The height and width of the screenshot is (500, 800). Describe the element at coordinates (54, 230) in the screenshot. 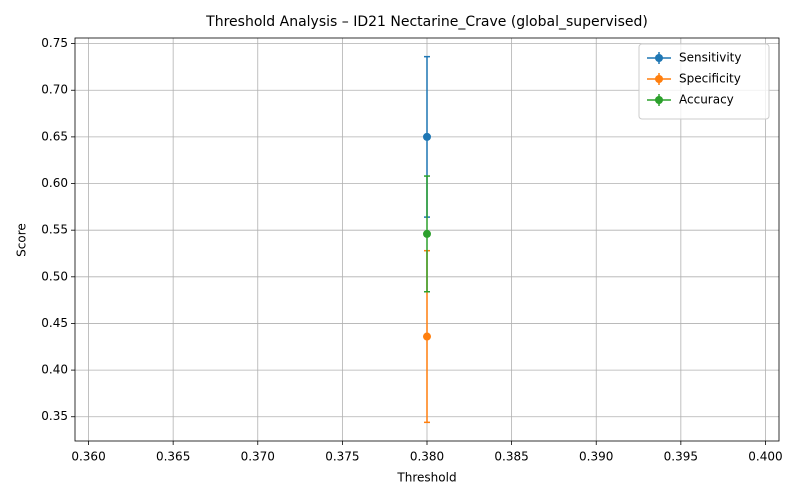

I see `y-tick-label: 0.55` at that location.